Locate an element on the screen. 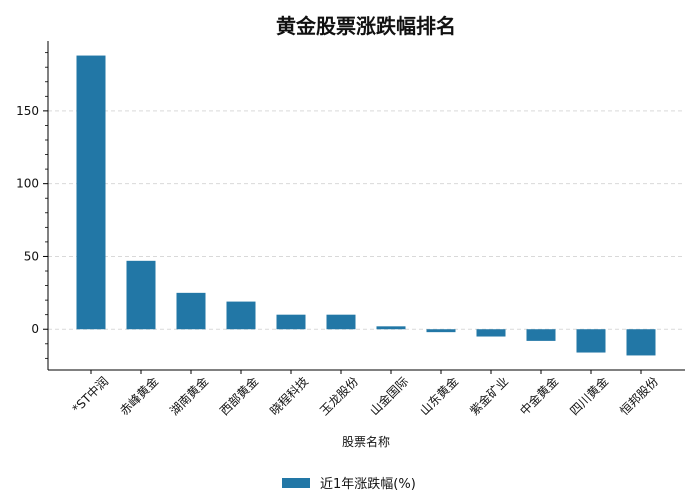  x-tick-label: 四川黄金 is located at coordinates (589, 396).